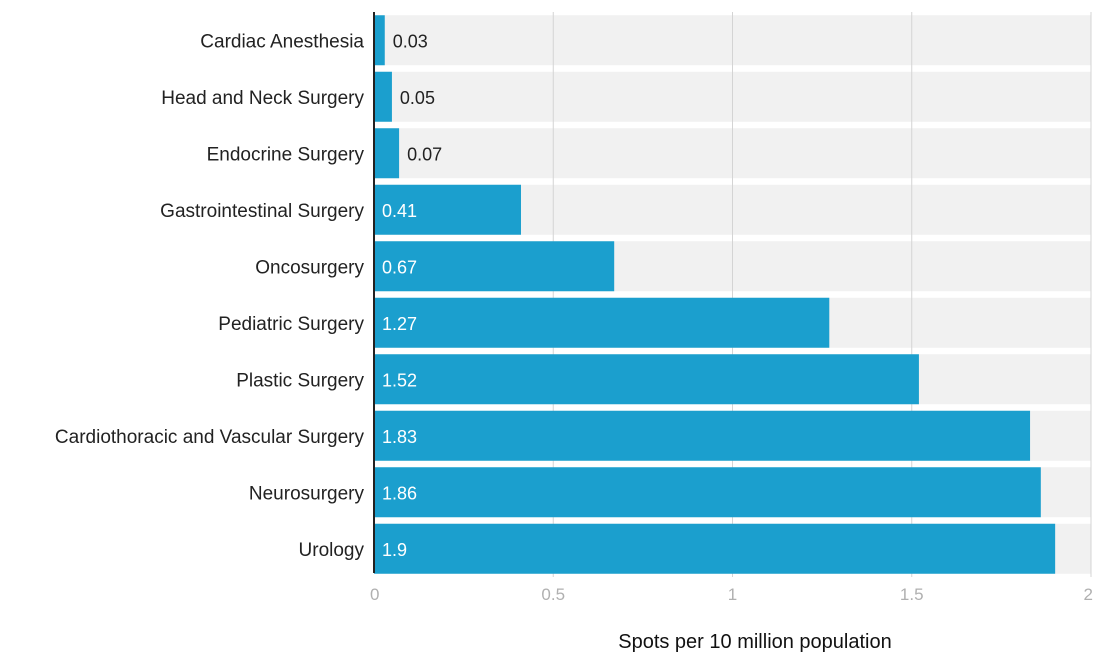 This screenshot has width=1093, height=655. I want to click on category-label: Plastic Surgery, so click(300, 380).